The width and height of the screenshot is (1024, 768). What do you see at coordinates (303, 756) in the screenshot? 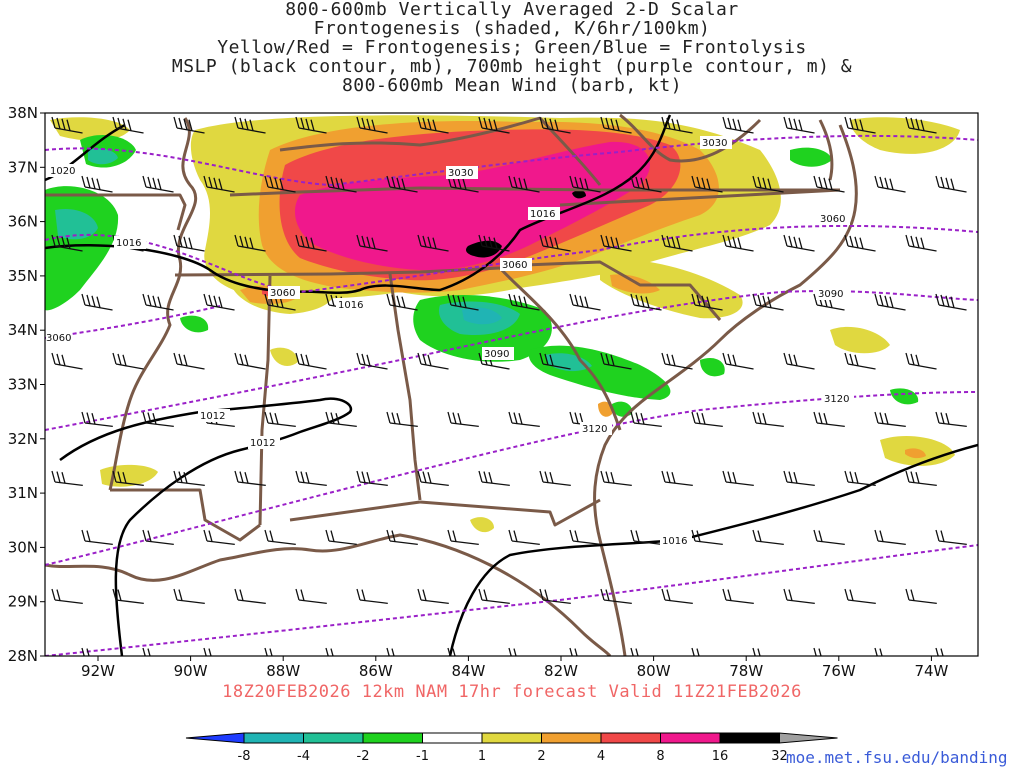
I see `colorbar-label: -4` at bounding box center [303, 756].